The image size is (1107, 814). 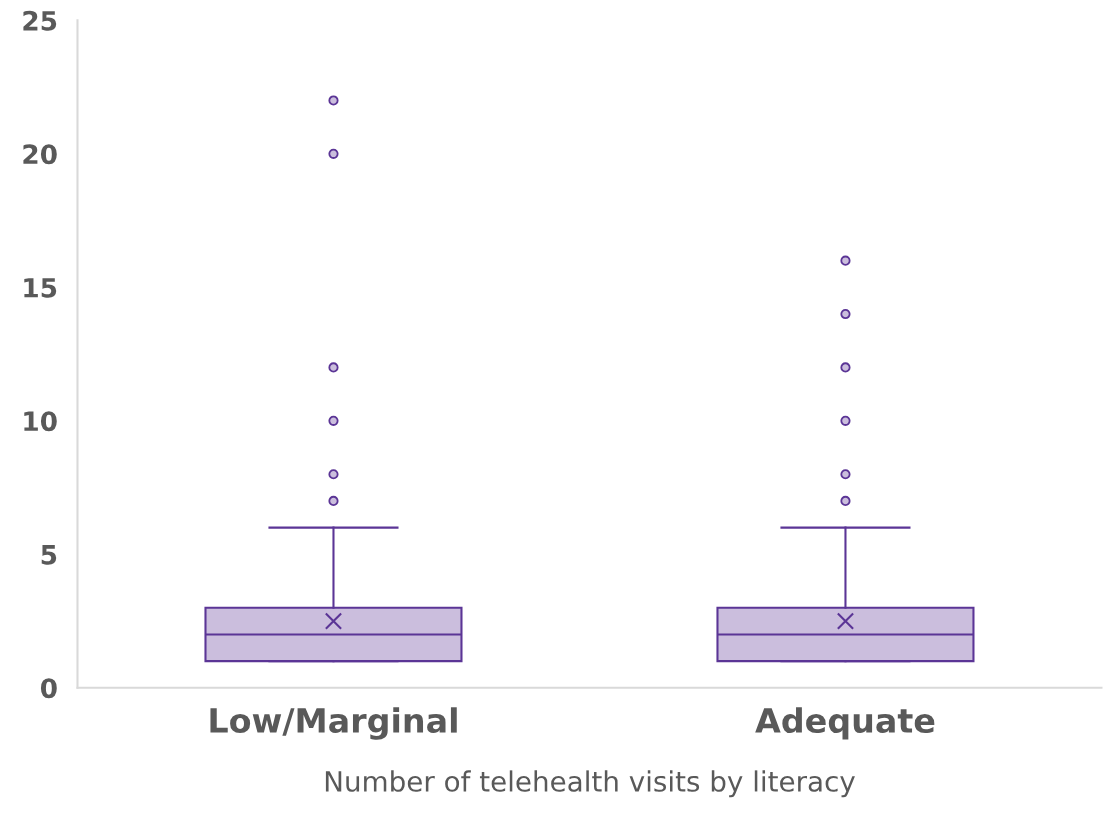 What do you see at coordinates (590, 784) in the screenshot?
I see `x-axis-title: Number of telehealth visits by literacy` at bounding box center [590, 784].